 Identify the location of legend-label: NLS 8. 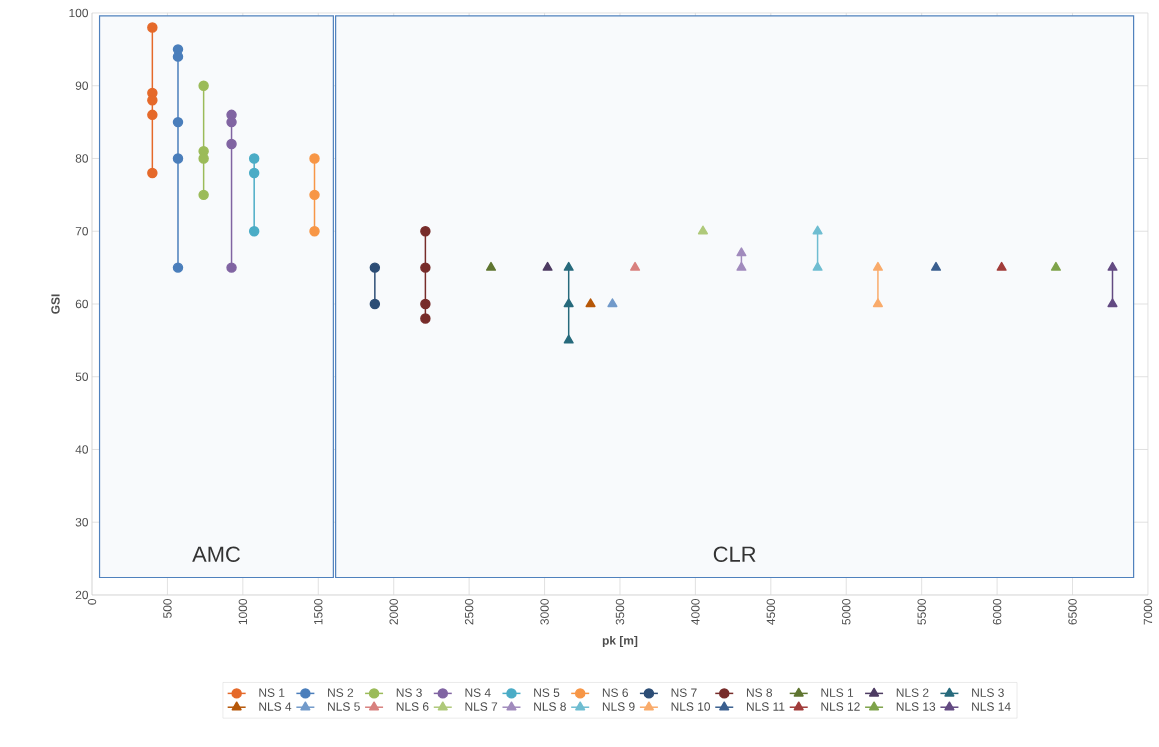
(550, 706).